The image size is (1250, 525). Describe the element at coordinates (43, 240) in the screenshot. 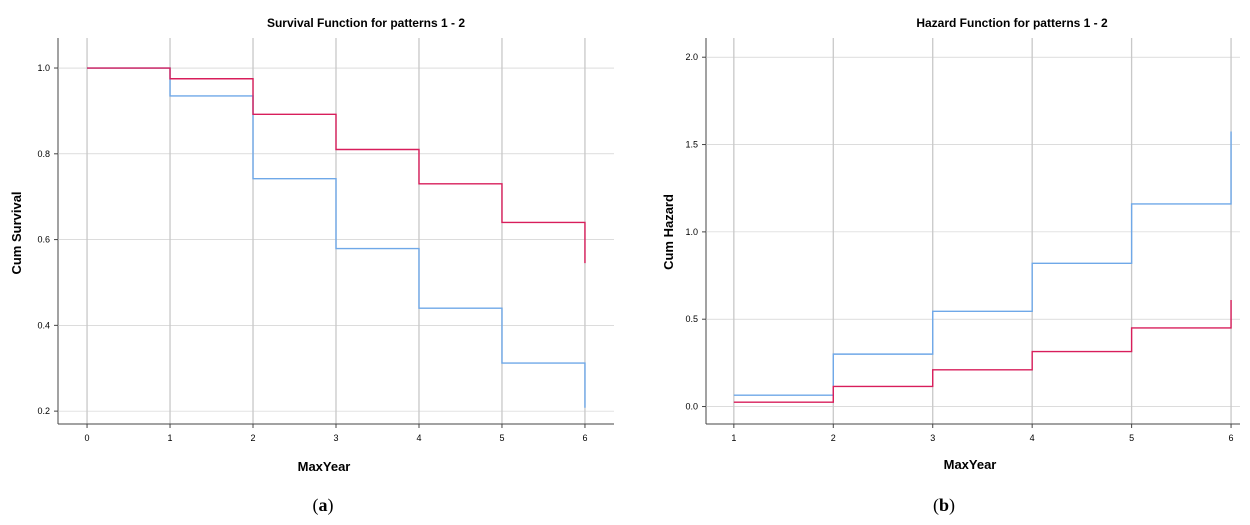

I see `y-tick-label: 0.6` at that location.